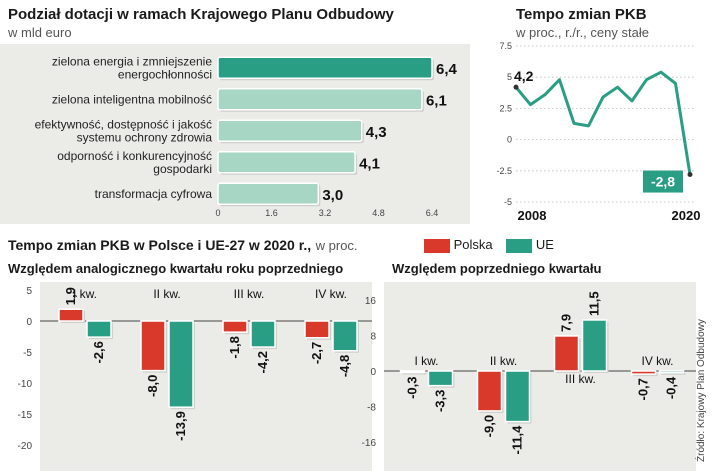  Describe the element at coordinates (344, 366) in the screenshot. I see `quarter-value-label: -4,8` at that location.